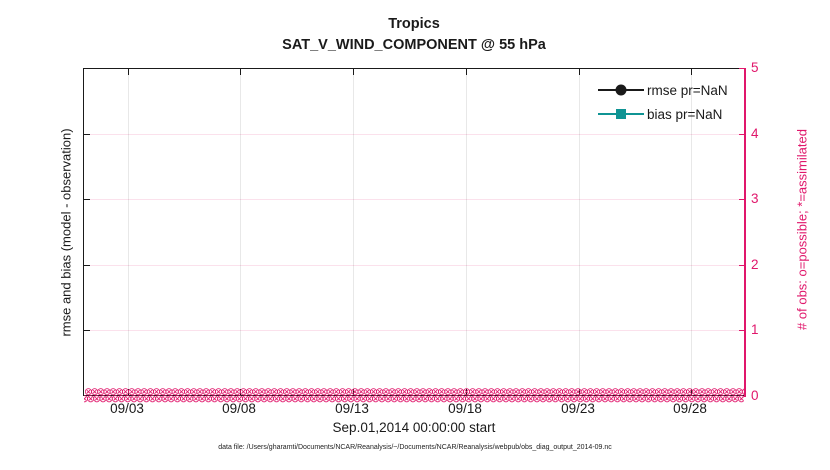 This screenshot has height=470, width=830. What do you see at coordinates (687, 90) in the screenshot?
I see `legend-label: rmse pr=NaN` at bounding box center [687, 90].